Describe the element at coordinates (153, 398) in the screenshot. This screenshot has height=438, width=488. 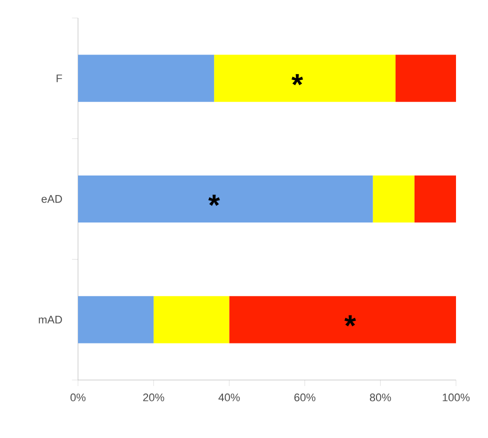
I see `x-tick-label: 20%` at that location.